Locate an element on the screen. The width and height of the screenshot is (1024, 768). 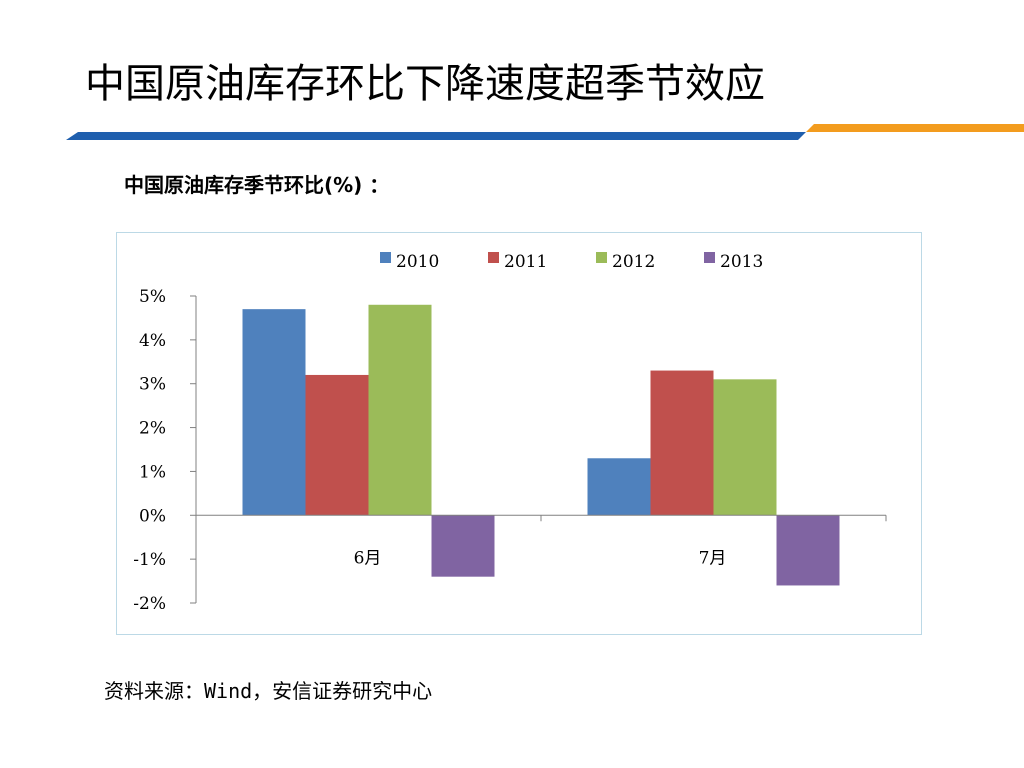
header-divider is located at coordinates (545, 132).